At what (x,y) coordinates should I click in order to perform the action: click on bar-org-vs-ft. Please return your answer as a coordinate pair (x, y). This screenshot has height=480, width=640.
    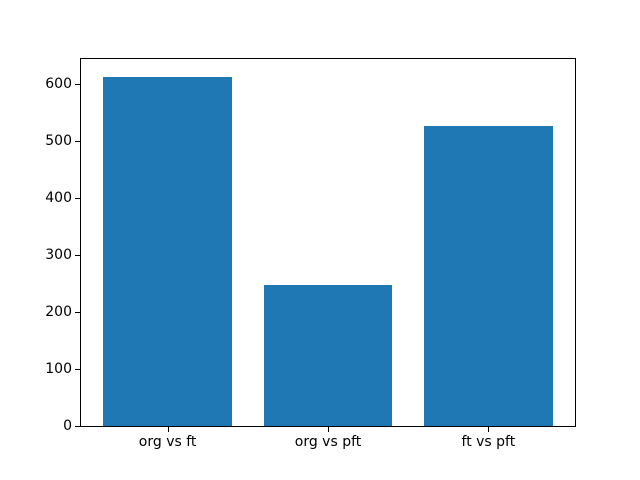
    Looking at the image, I should click on (167, 251).